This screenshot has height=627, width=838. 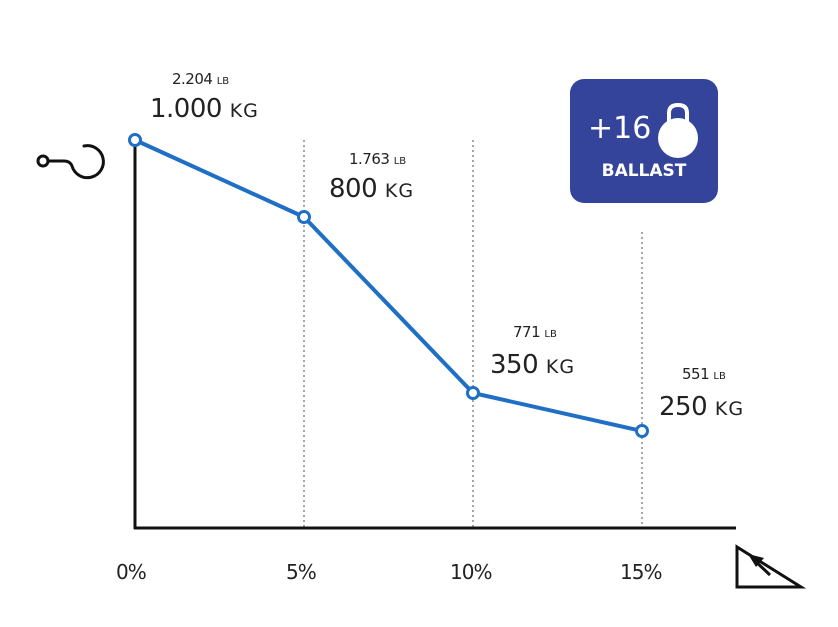 I want to click on x-tick-0: 0%, so click(x=131, y=572).